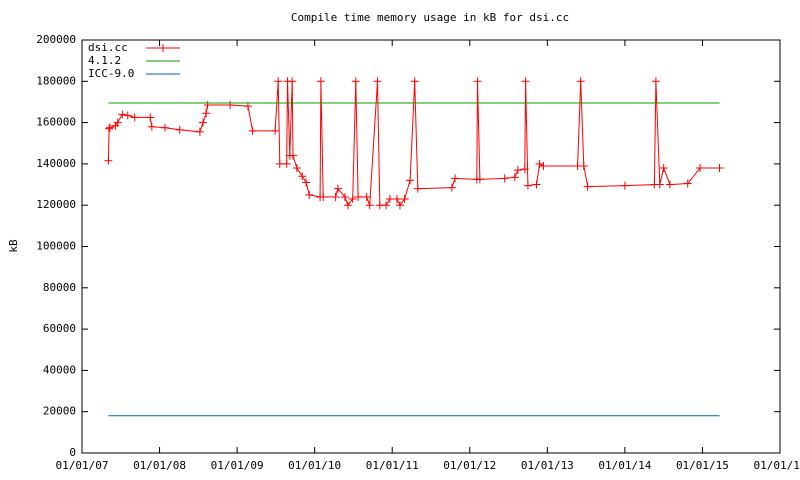 Image resolution: width=800 pixels, height=480 pixels. What do you see at coordinates (59, 287) in the screenshot?
I see `y-tick-label: 80000` at bounding box center [59, 287].